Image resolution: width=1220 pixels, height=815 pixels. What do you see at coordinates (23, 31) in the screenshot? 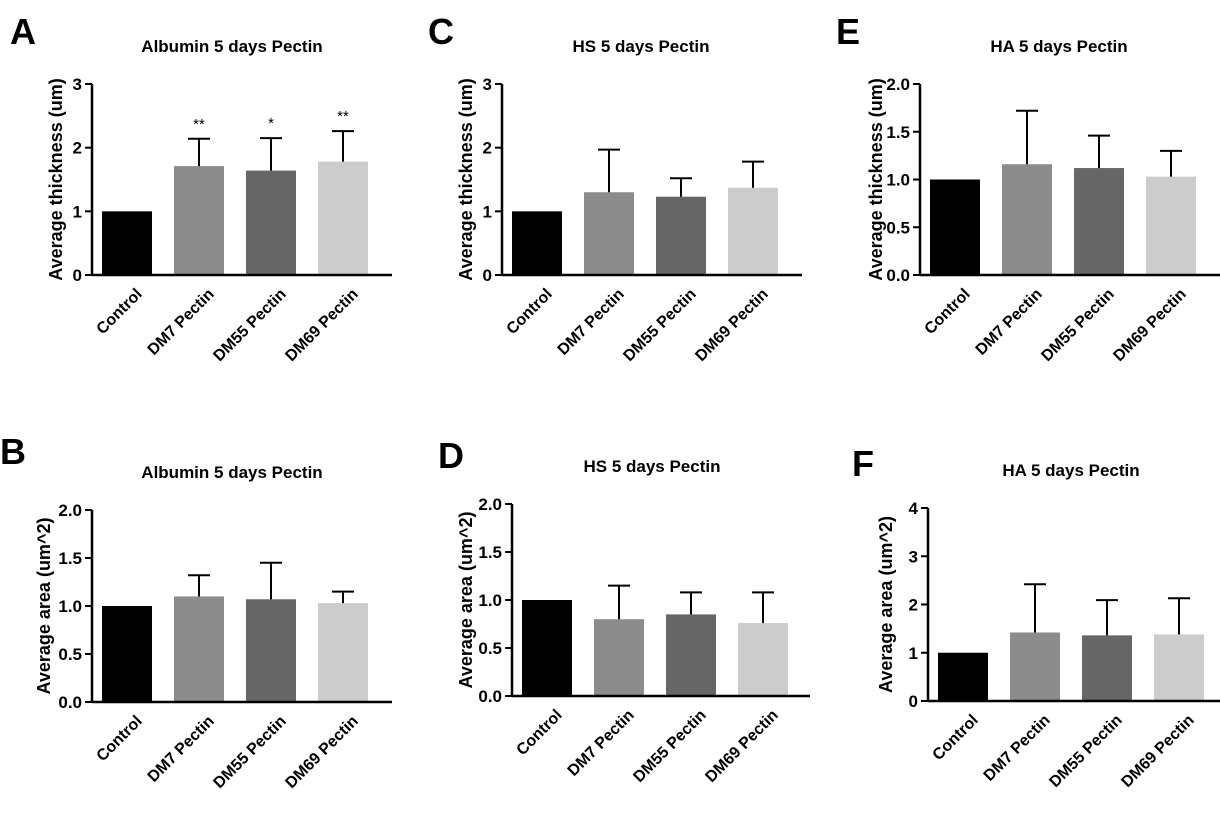
I see `panel-letter: A` at bounding box center [23, 31].